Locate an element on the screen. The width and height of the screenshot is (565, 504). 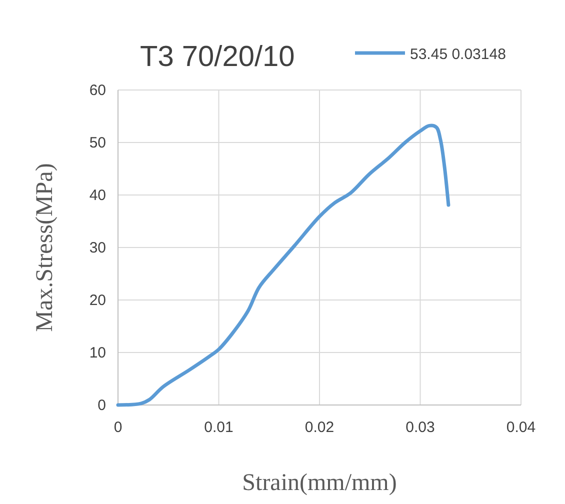
x-tick-label: 0.02 is located at coordinates (319, 427).